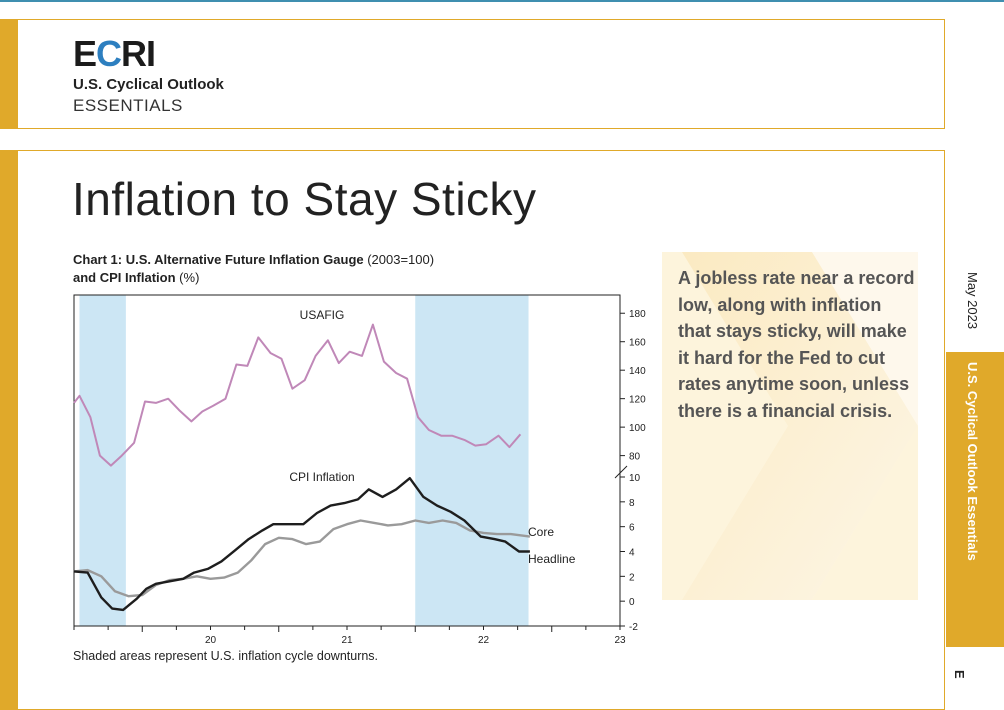  What do you see at coordinates (959, 674) in the screenshot?
I see `sidebar-cut-letter: E` at bounding box center [959, 674].